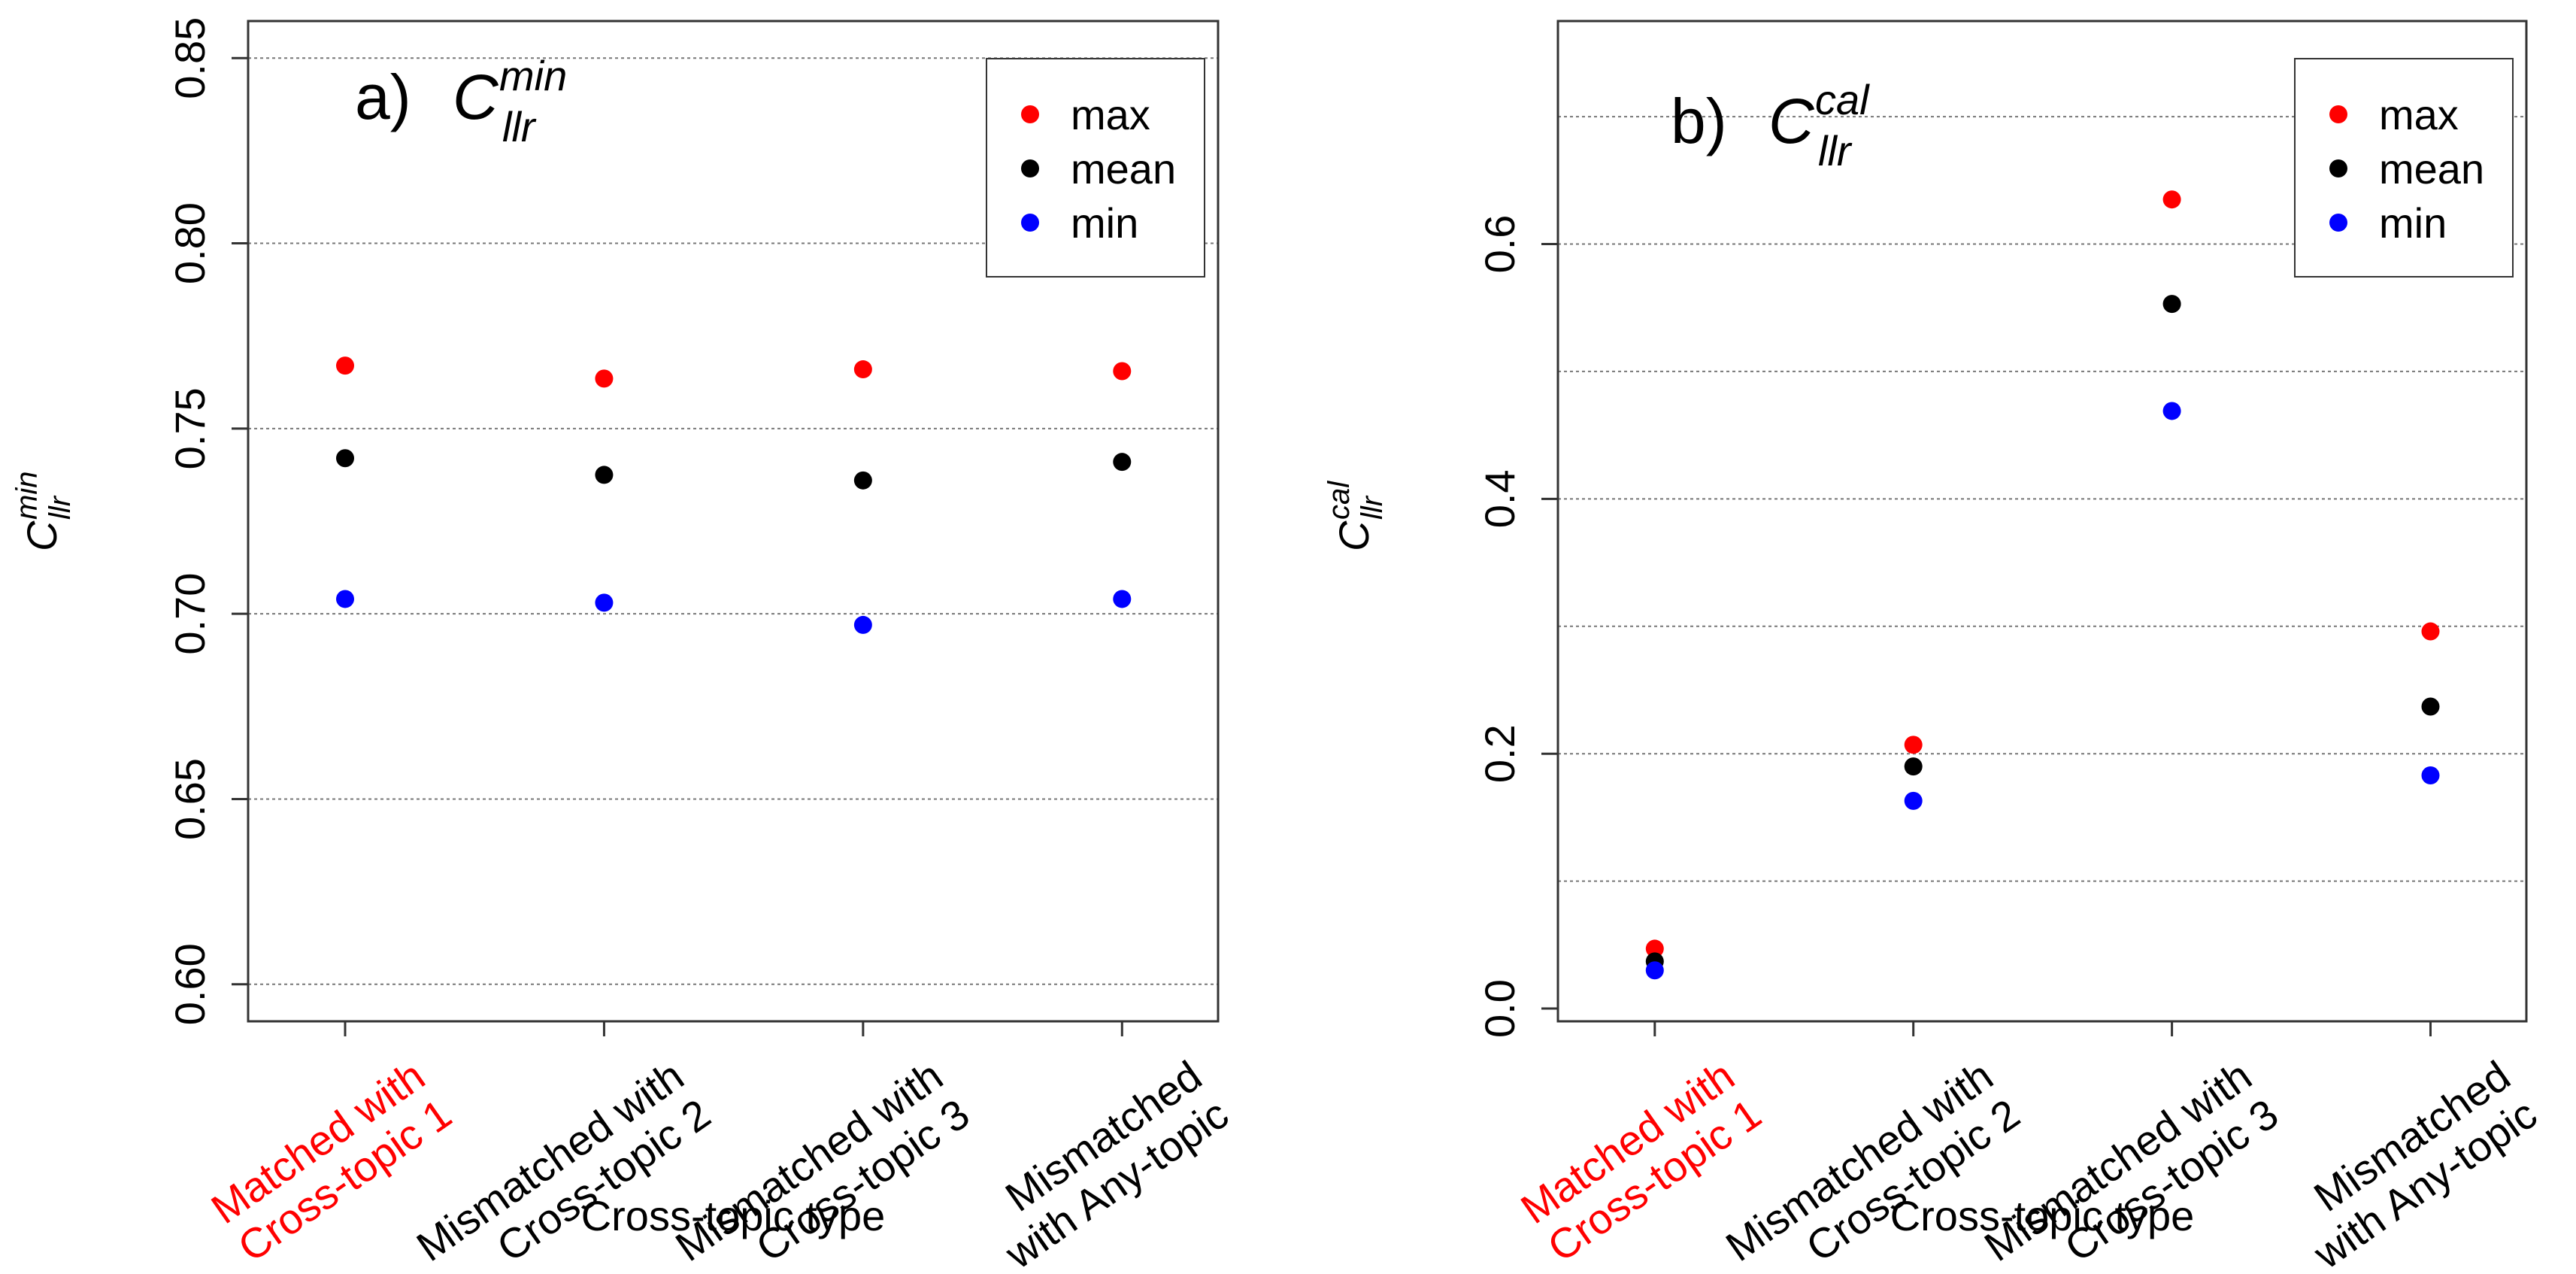  I want to click on y-tick-label: 0.2, so click(1499, 753).